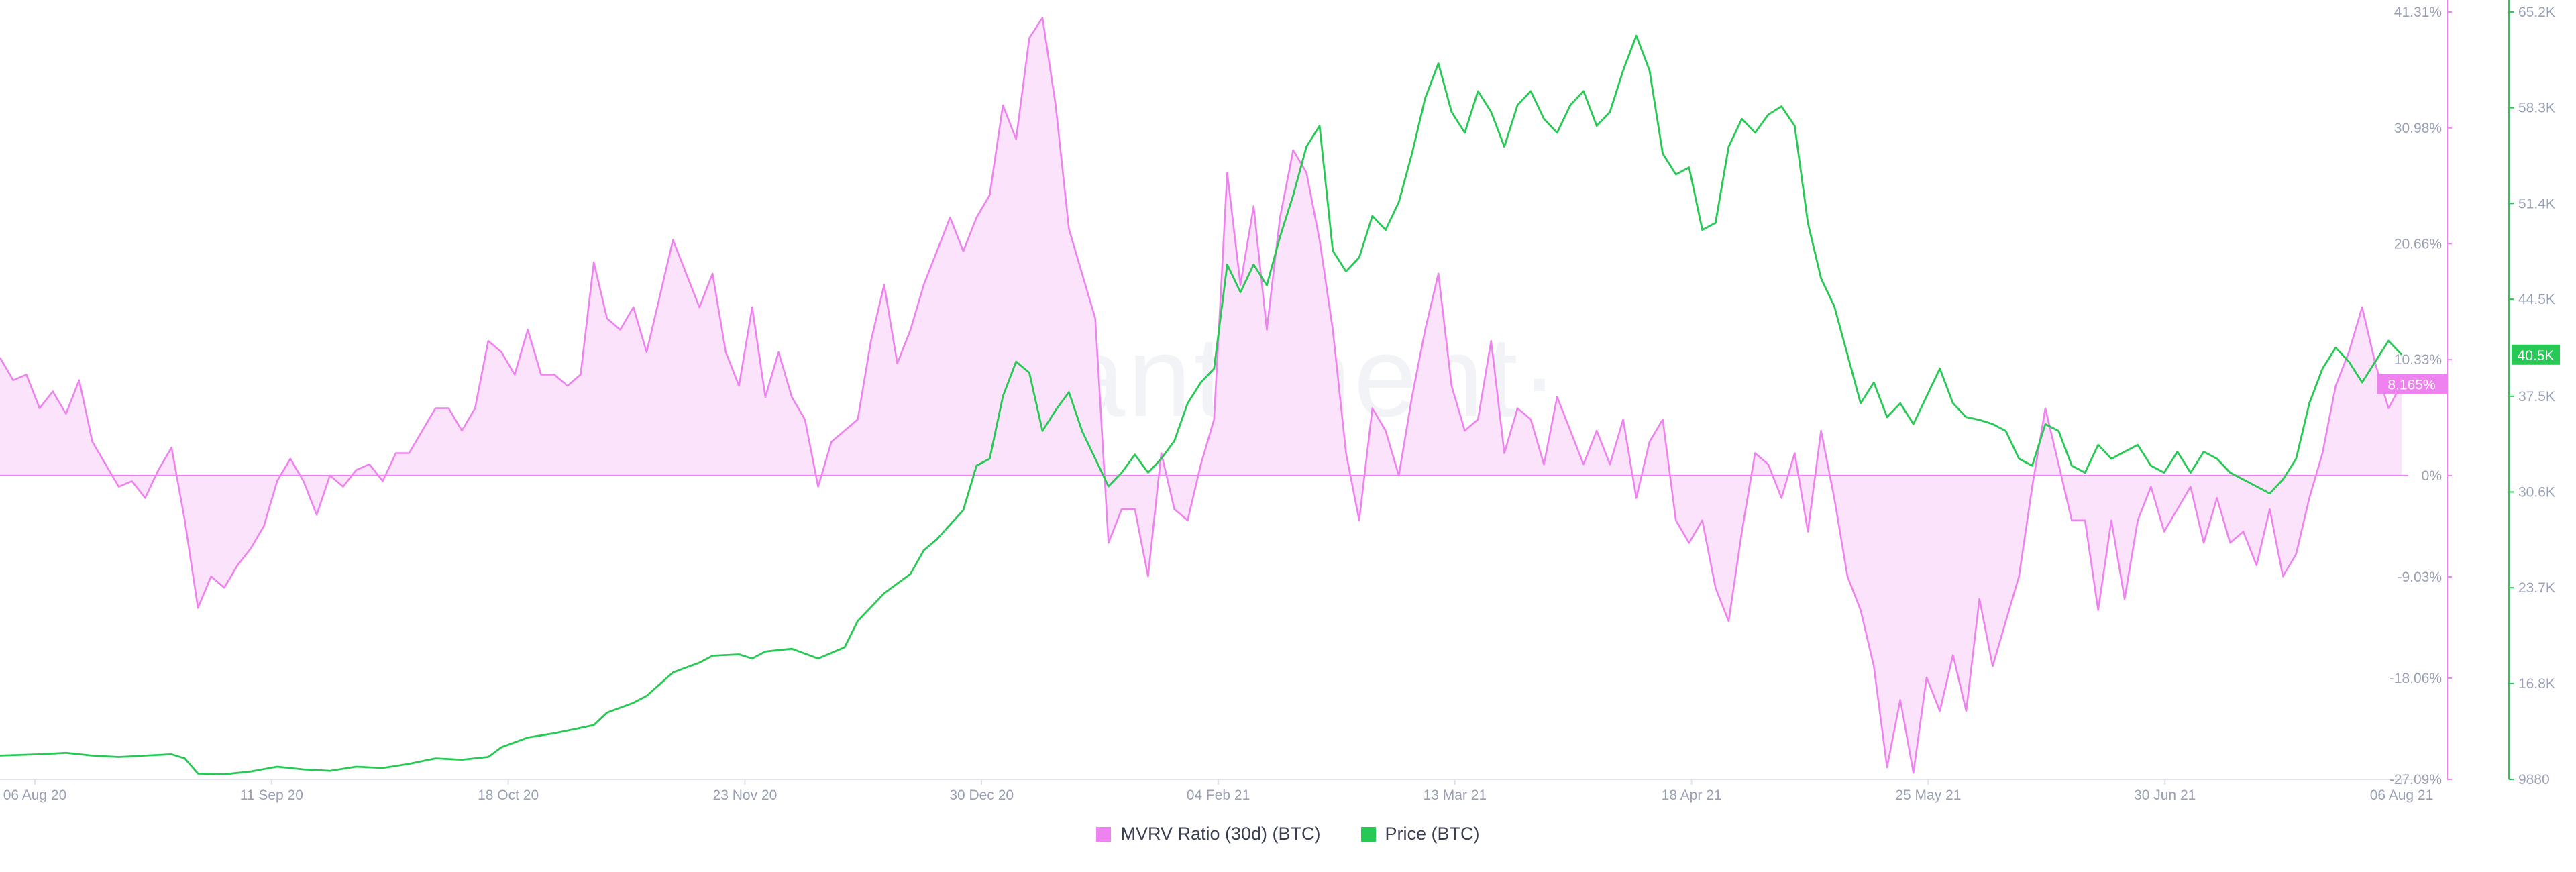  I want to click on mvrv-tick-label: -9.03%, so click(2419, 577).